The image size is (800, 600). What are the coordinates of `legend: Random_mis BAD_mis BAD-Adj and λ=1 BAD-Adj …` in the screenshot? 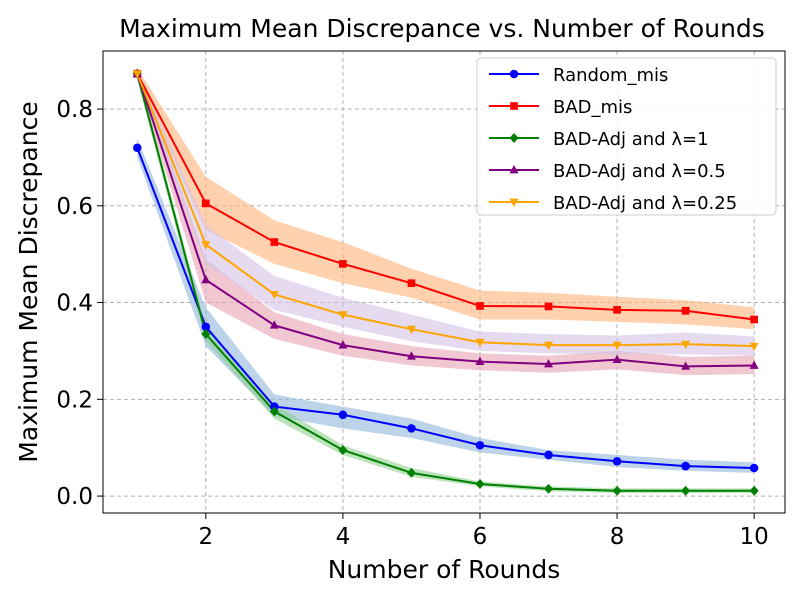 It's located at (626, 136).